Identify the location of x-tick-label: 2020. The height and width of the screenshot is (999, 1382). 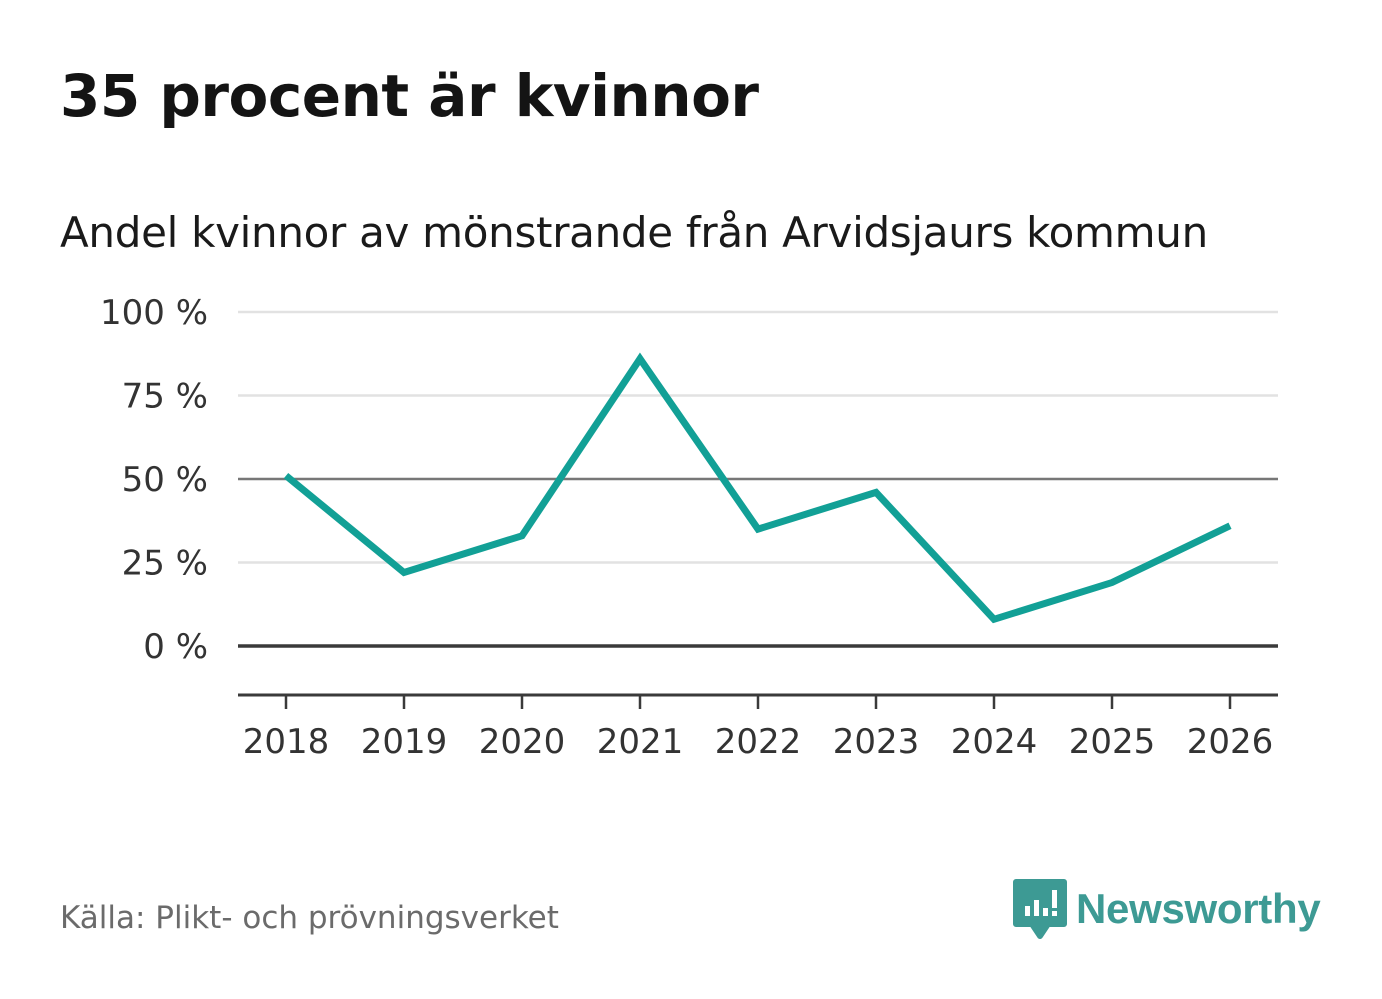
(522, 742).